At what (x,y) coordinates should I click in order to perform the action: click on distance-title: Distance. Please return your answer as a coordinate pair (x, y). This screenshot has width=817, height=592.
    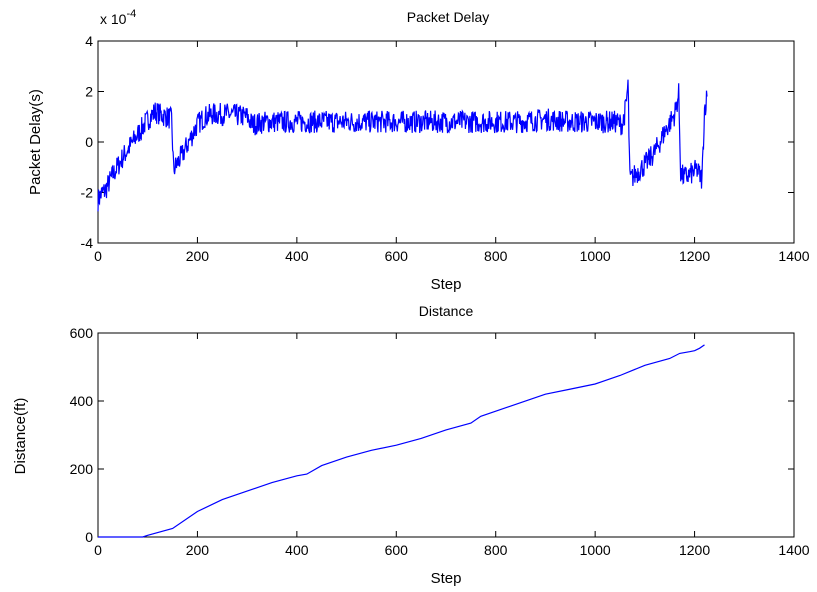
    Looking at the image, I should click on (446, 311).